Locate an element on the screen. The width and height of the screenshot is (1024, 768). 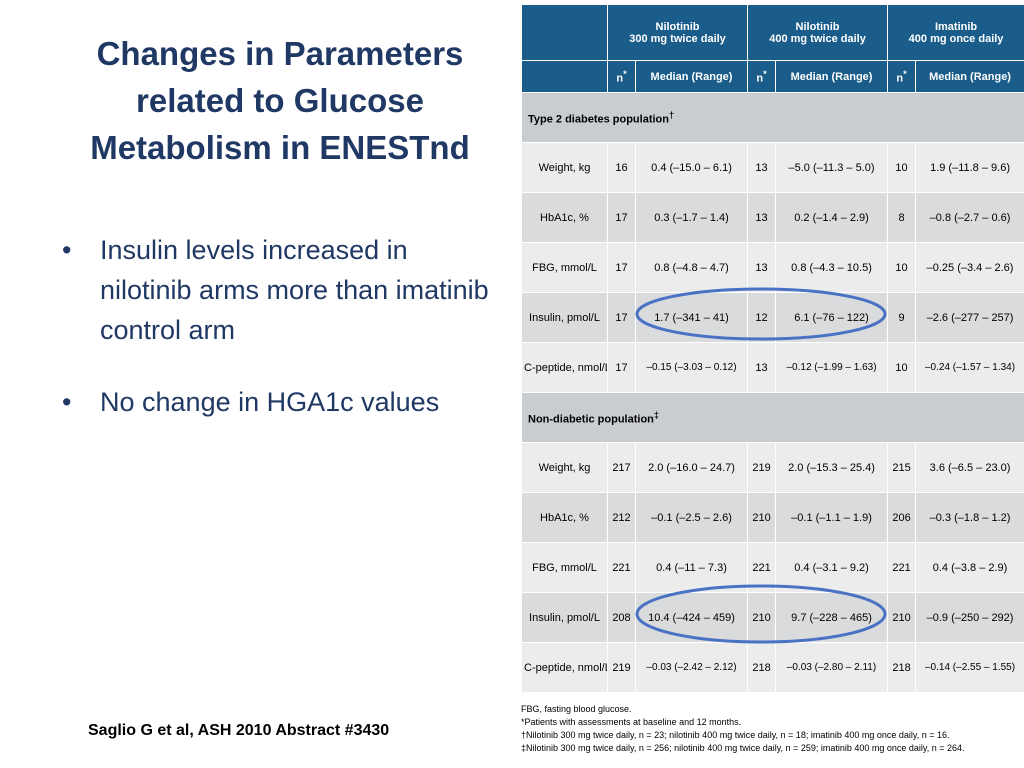
section-title: Non-diabetic population‡ is located at coordinates (772, 417).